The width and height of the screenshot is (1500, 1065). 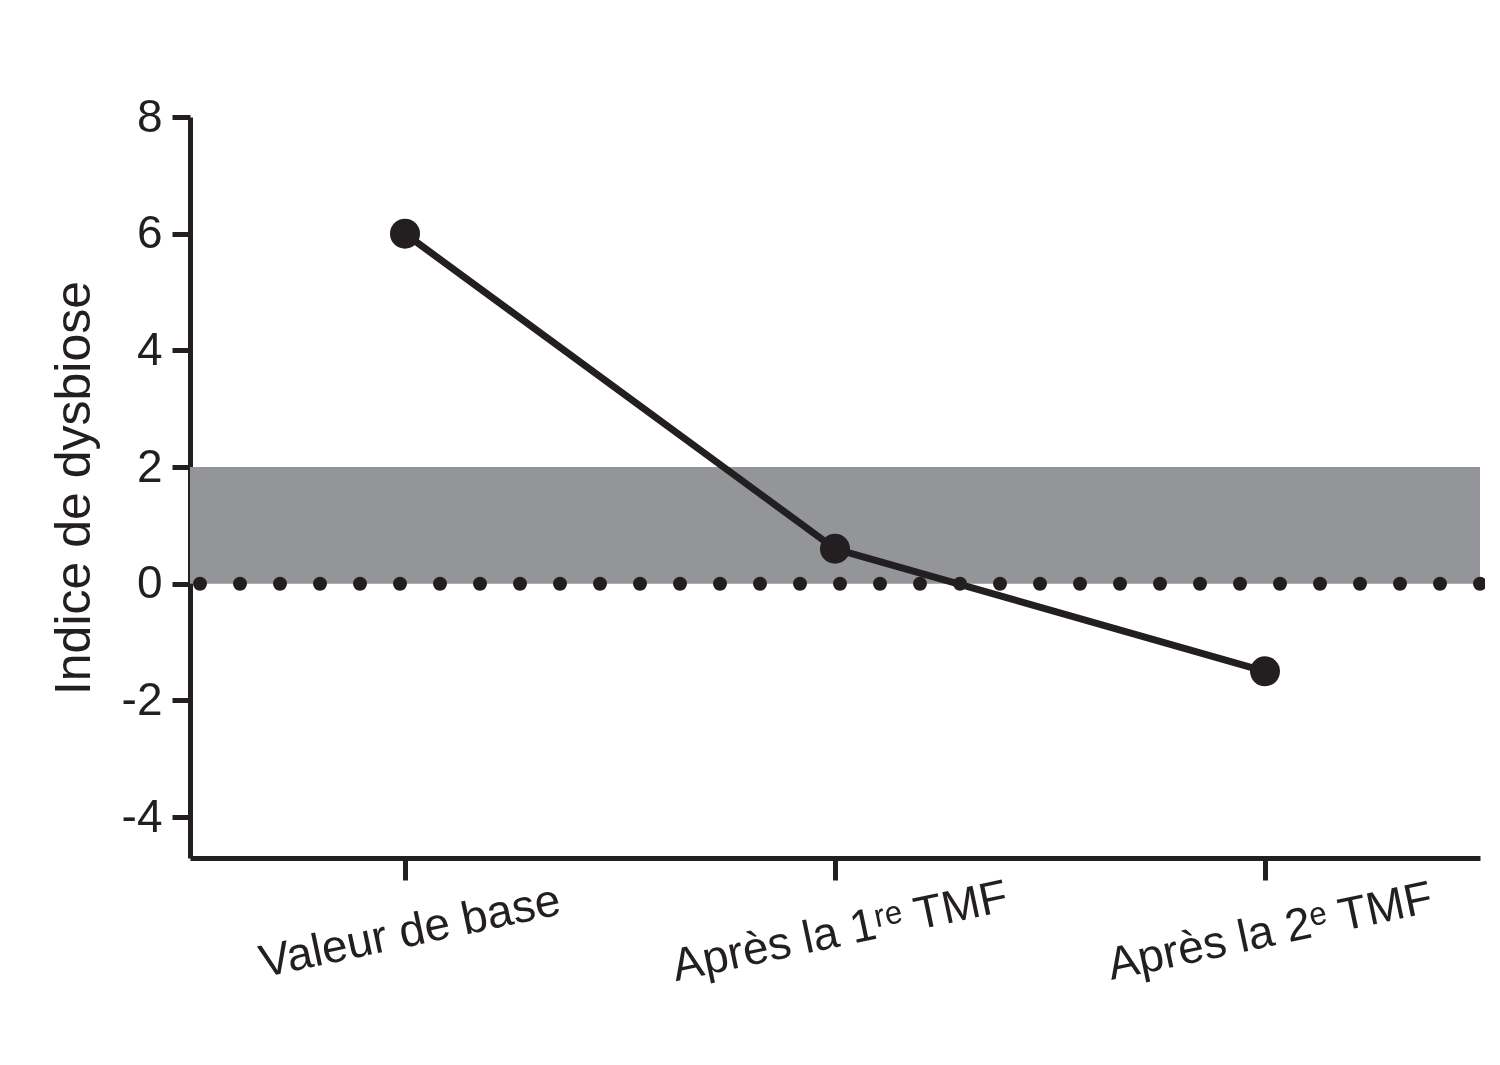 I want to click on y-tick-label: 4, so click(x=149, y=348).